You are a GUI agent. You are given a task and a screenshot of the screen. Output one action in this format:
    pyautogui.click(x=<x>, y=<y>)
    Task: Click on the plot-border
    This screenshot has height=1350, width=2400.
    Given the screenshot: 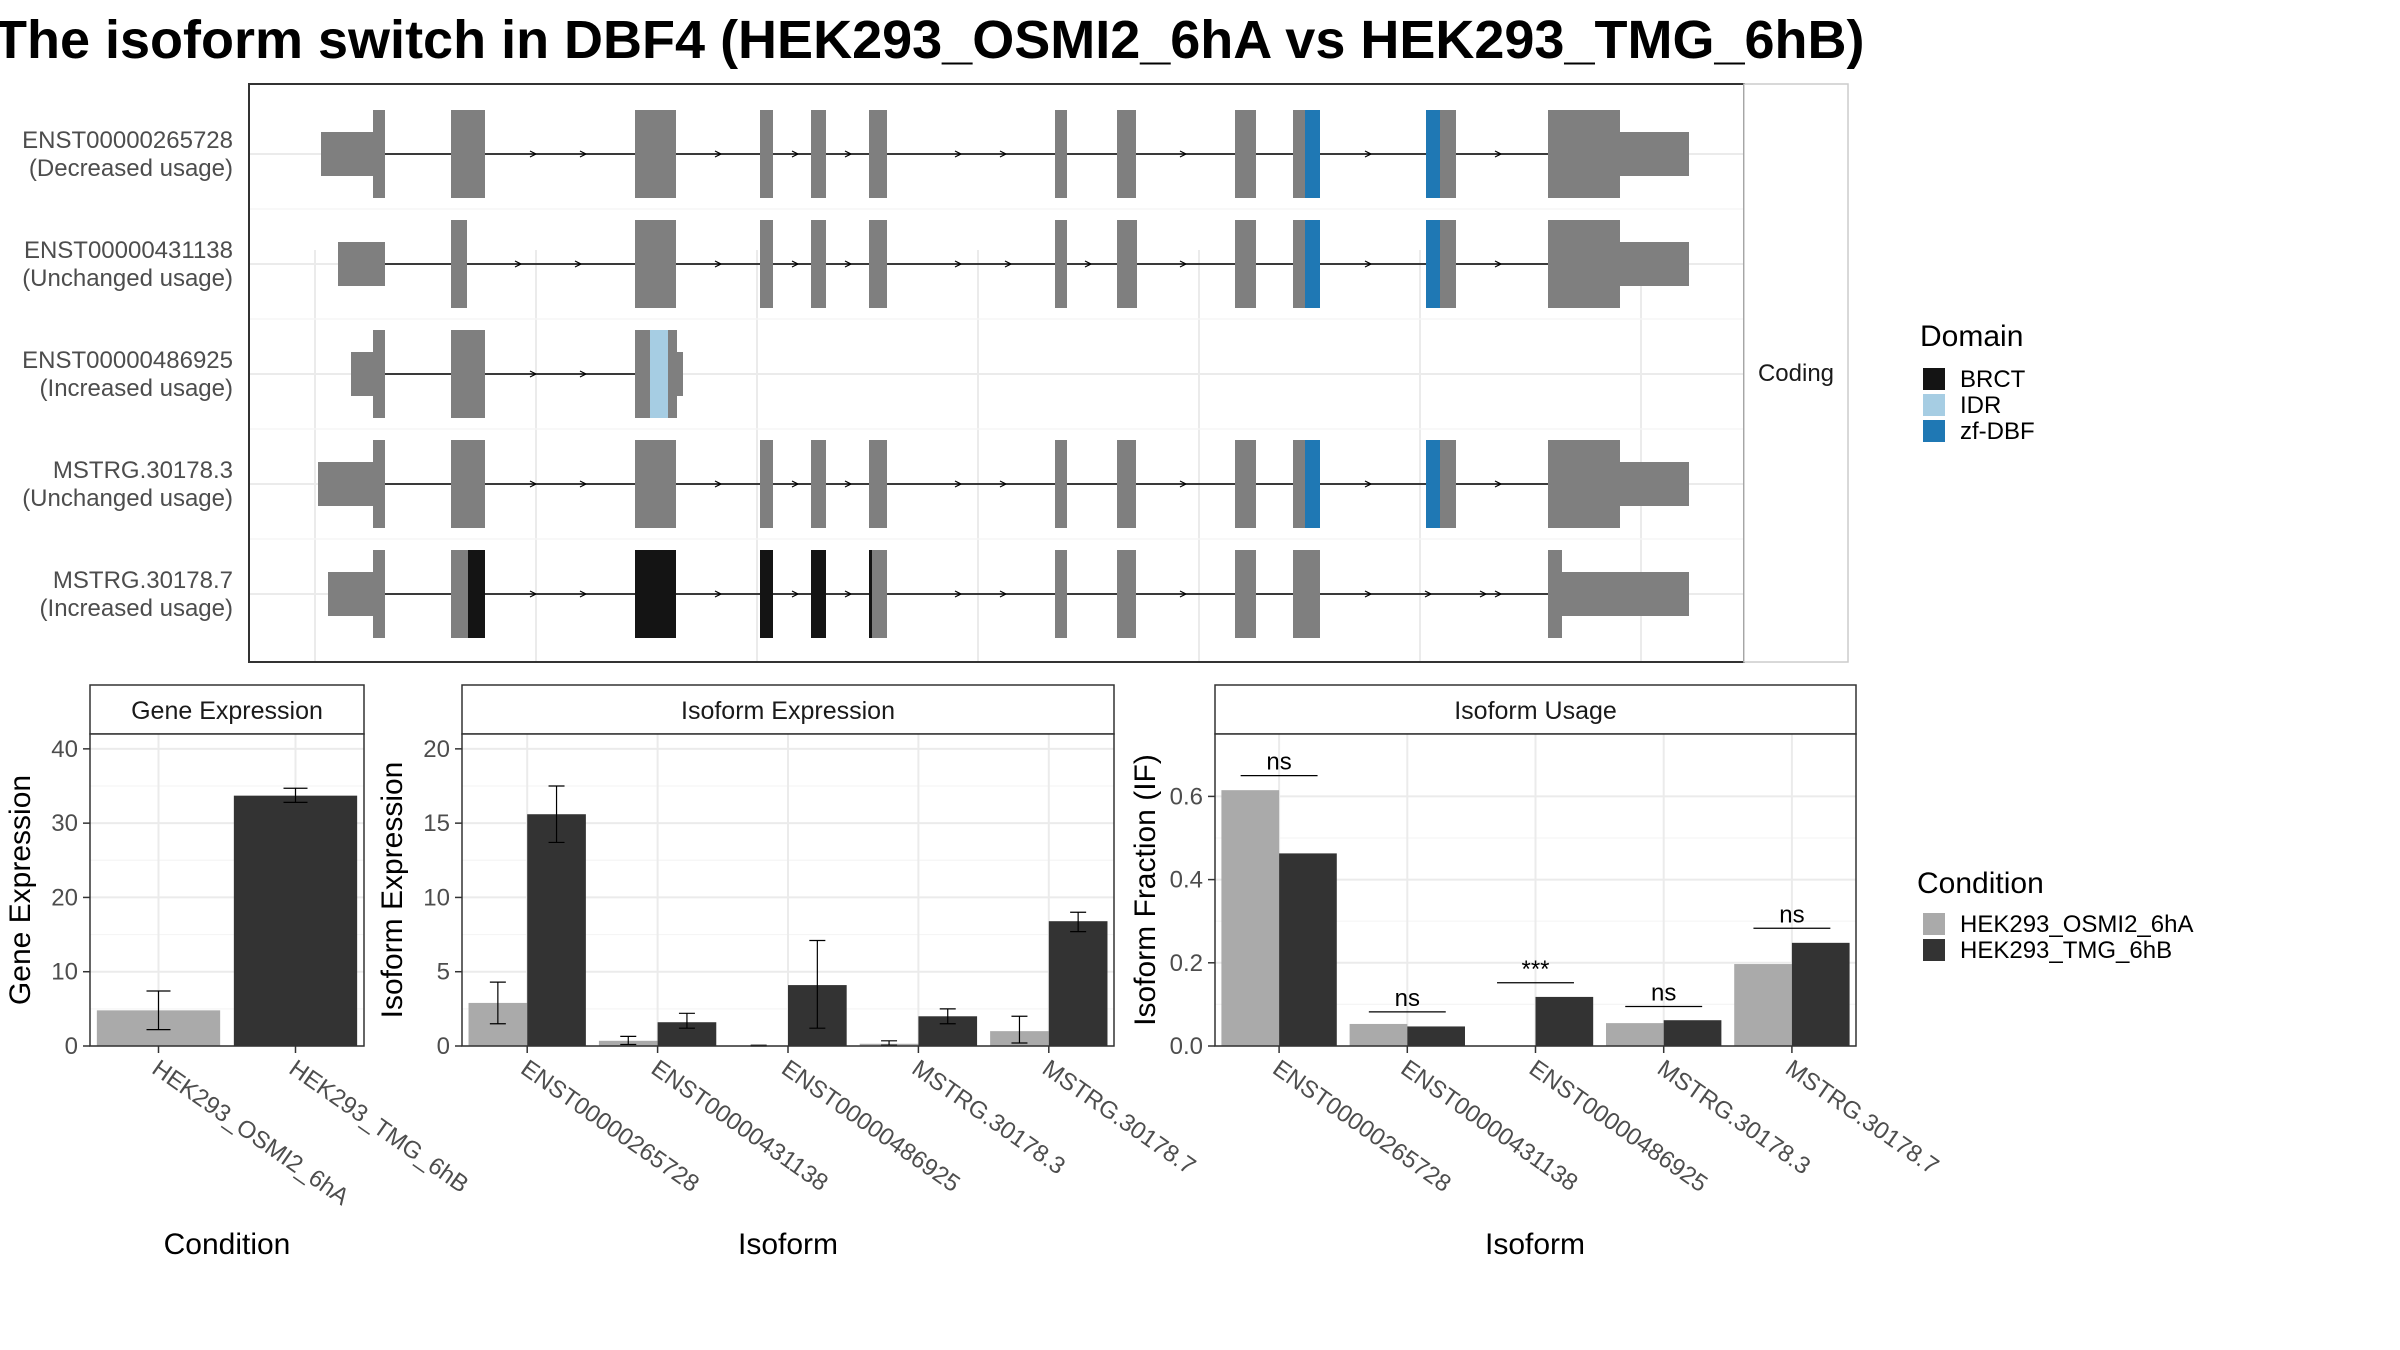 What is the action you would take?
    pyautogui.click(x=227, y=890)
    